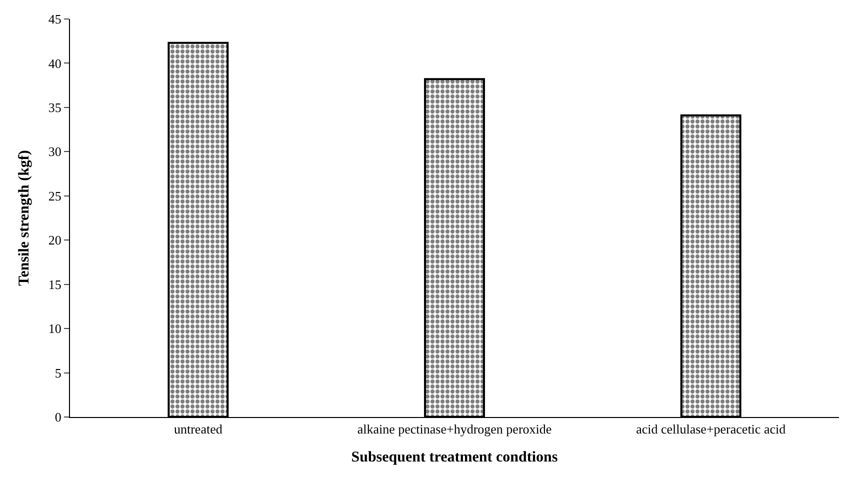 The height and width of the screenshot is (477, 859). What do you see at coordinates (55, 152) in the screenshot?
I see `y-tick-label: 30` at bounding box center [55, 152].